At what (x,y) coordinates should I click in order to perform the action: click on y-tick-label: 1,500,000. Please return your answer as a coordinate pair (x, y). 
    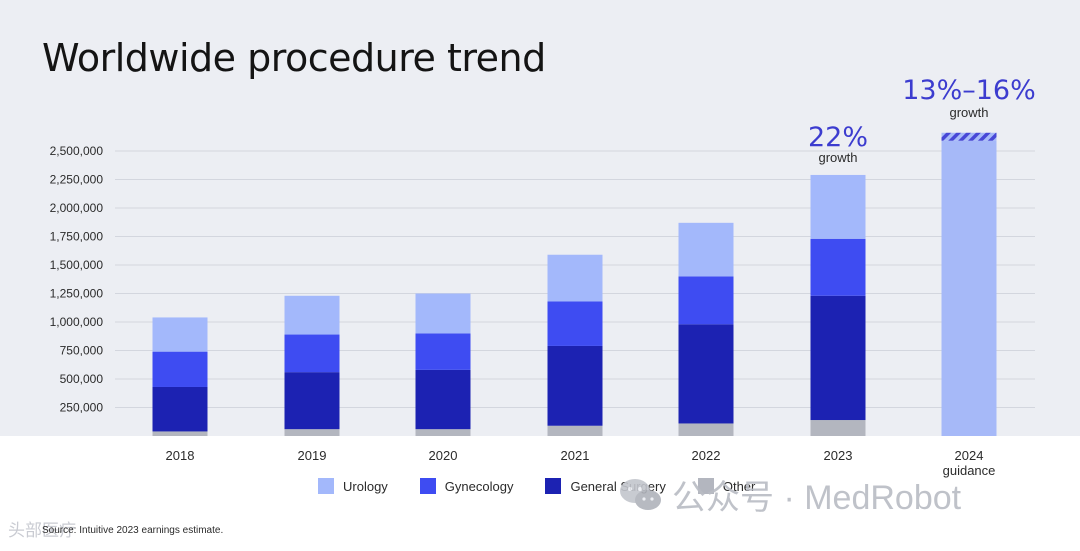
    Looking at the image, I should click on (77, 265).